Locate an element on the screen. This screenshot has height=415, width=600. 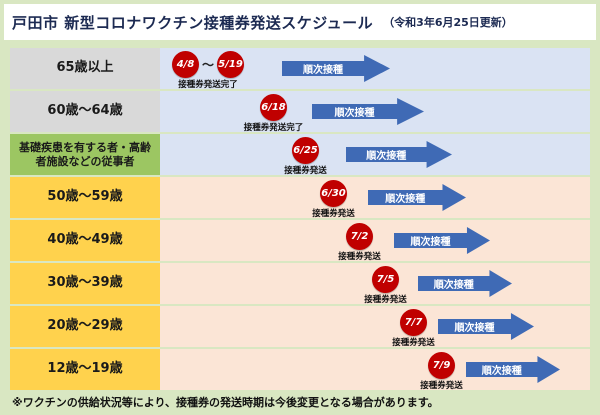
age-group-label: 40歳〜49歳 is located at coordinates (85, 240).